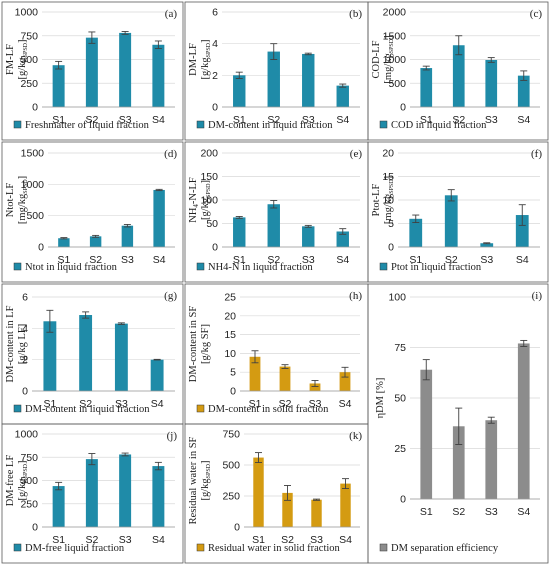 This screenshot has width=550, height=565. What do you see at coordinates (230, 335) in the screenshot?
I see `y-tick-label: 15` at bounding box center [230, 335].